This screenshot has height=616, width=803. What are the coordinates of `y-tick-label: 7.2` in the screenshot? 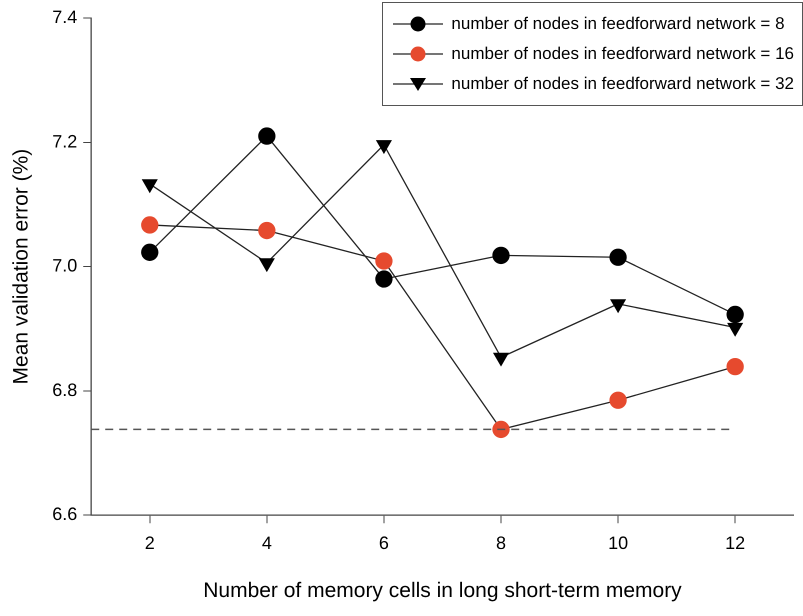 It's located at (65, 141).